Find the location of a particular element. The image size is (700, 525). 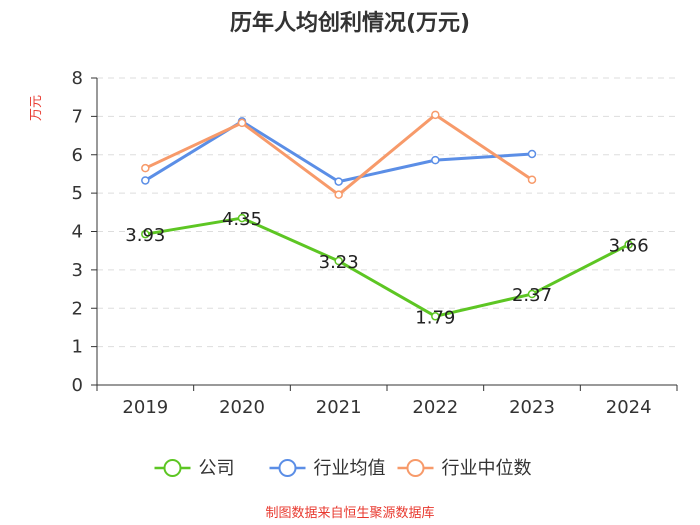

y-tick-label: 7 is located at coordinates (77, 116).